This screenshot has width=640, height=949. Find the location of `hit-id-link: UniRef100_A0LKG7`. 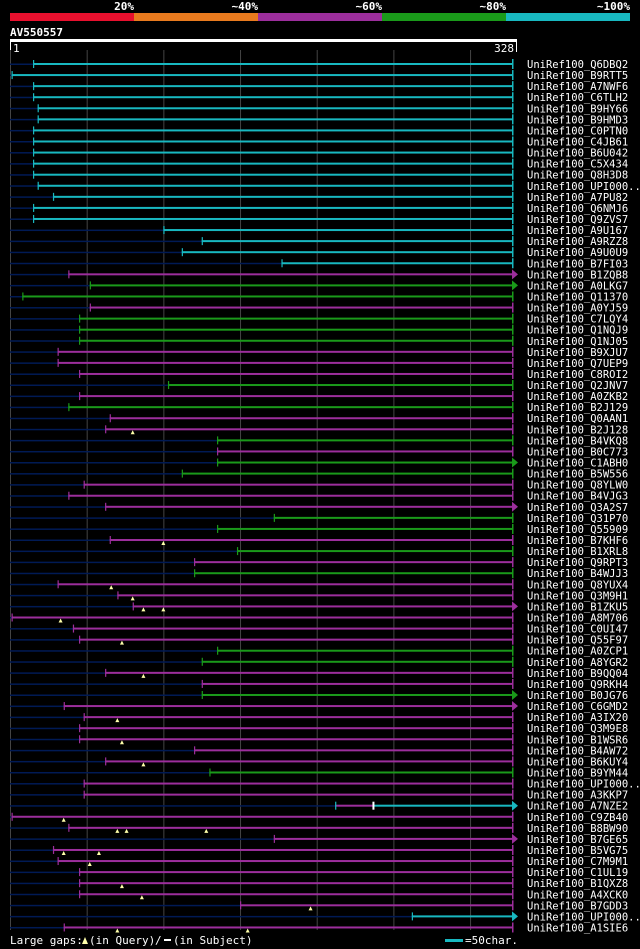

hit-id-link: UniRef100_A0LKG7 is located at coordinates (577, 286).